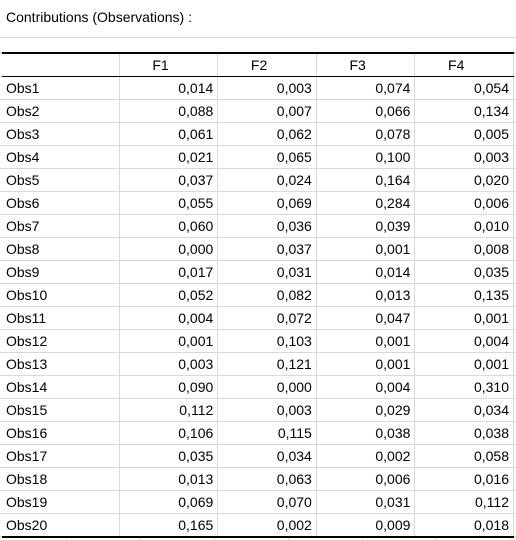 The height and width of the screenshot is (540, 516). I want to click on value-cell: 0,082, so click(267, 295).